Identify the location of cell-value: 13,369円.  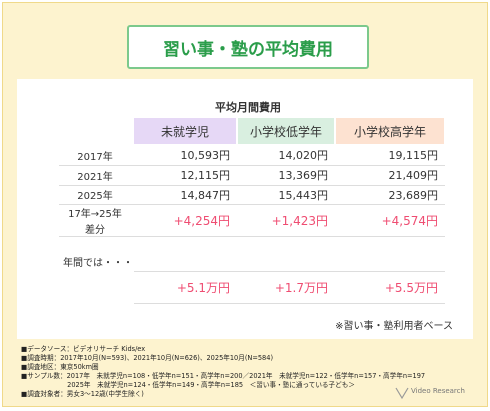
(303, 175).